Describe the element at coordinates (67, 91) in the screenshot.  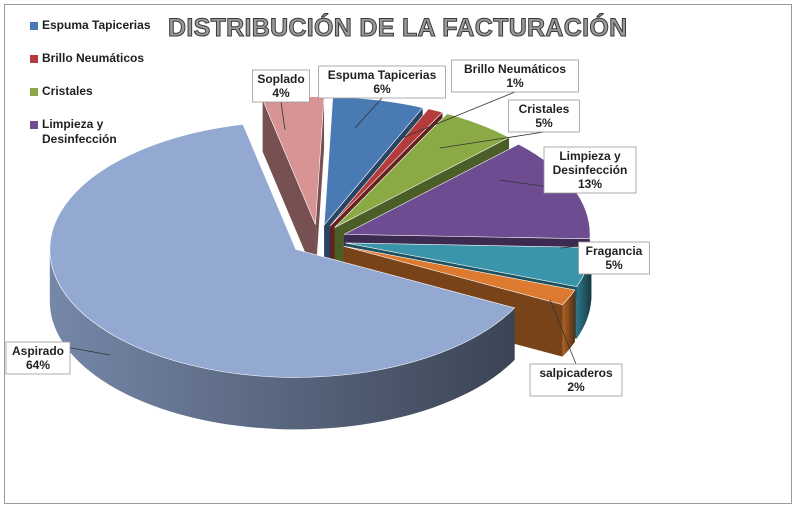
I see `legend-label: Cristales` at that location.